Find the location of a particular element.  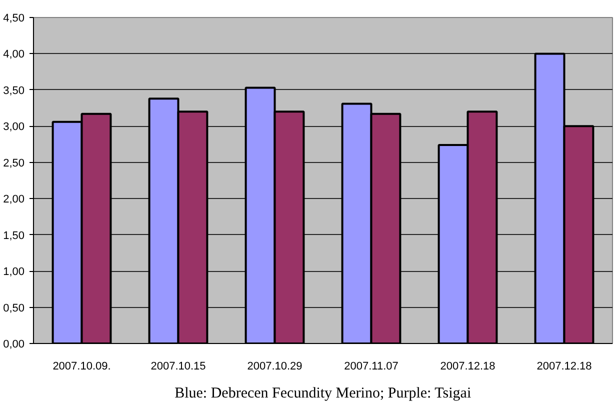

y-tick-label: 2,50 is located at coordinates (14, 163).